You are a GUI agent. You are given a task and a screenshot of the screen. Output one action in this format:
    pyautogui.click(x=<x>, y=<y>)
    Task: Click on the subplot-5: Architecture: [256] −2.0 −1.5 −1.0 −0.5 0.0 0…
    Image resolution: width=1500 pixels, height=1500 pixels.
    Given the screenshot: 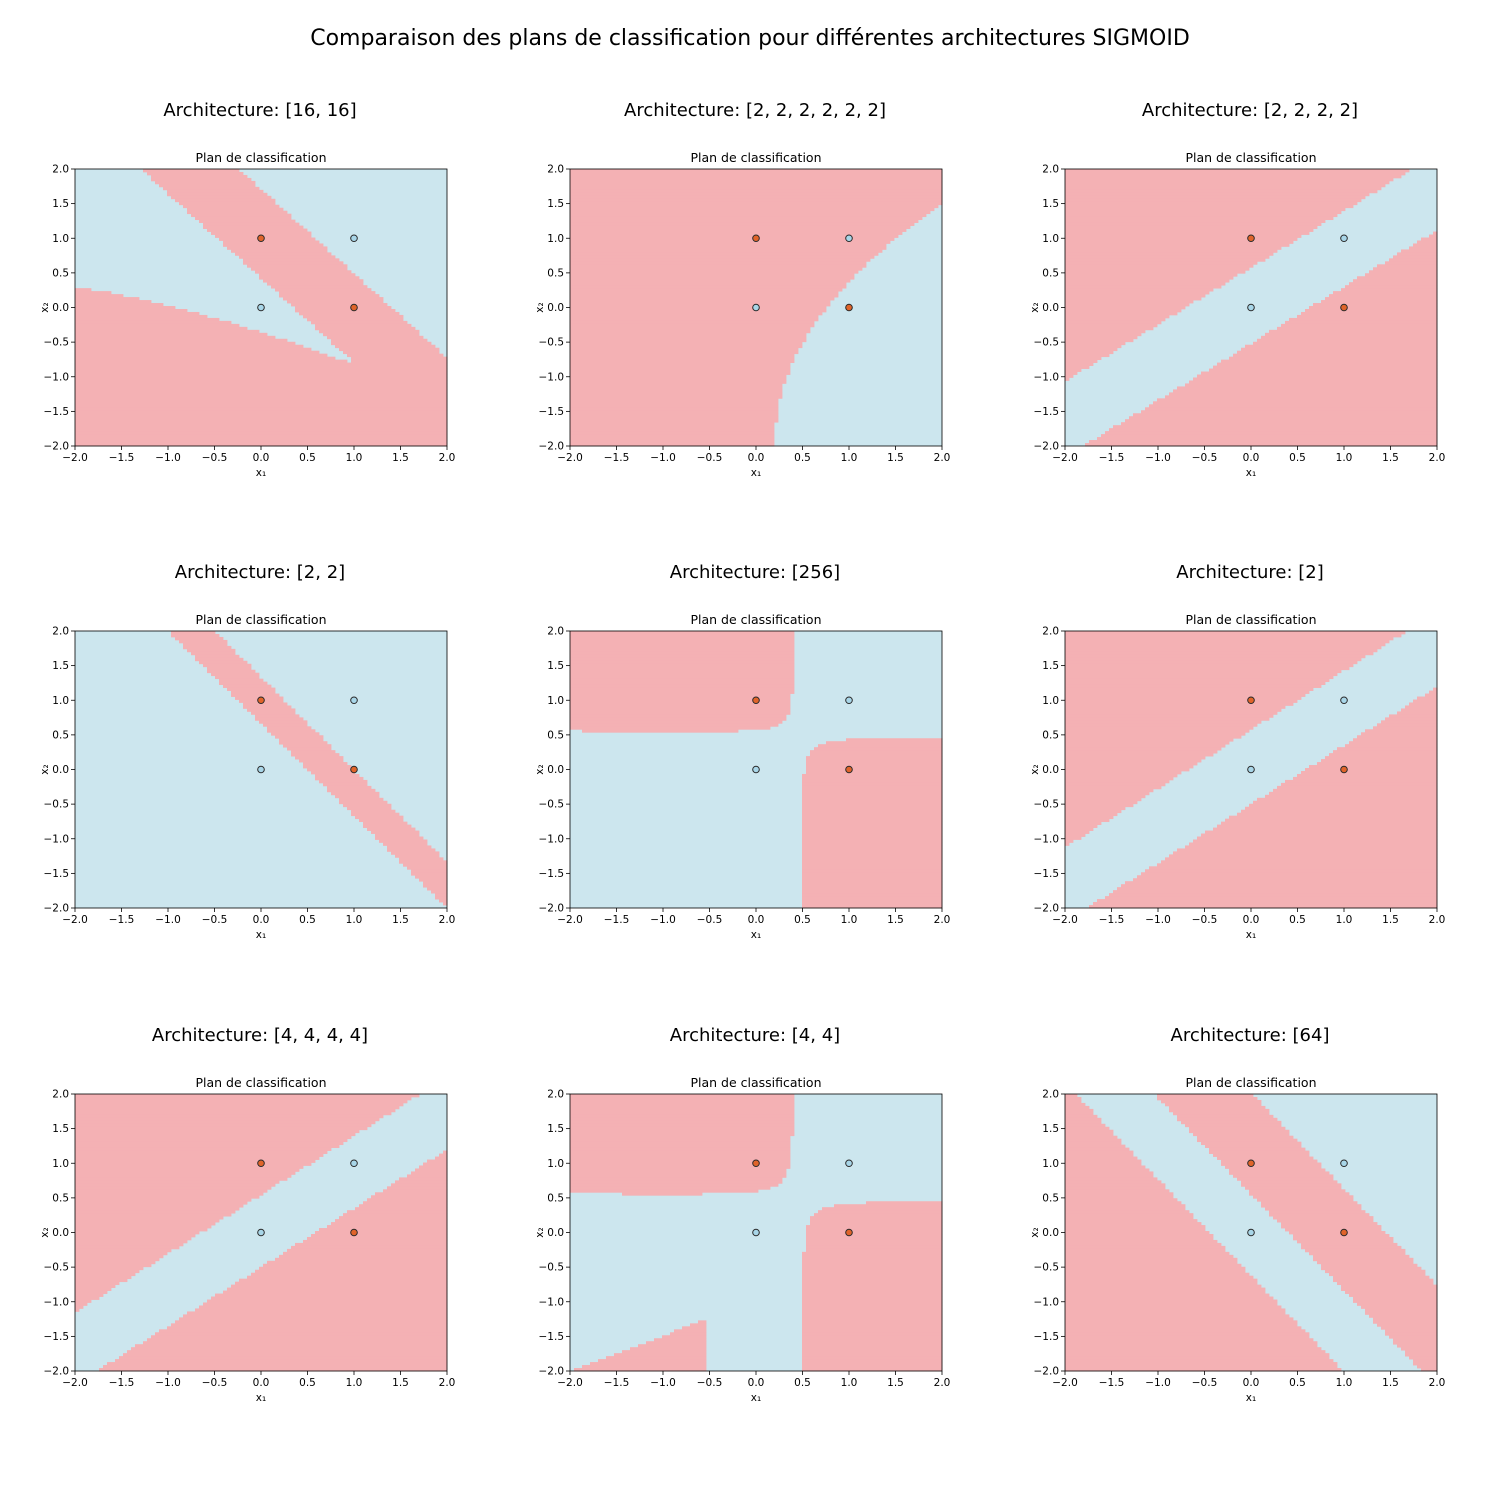 What is the action you would take?
    pyautogui.click(x=755, y=782)
    